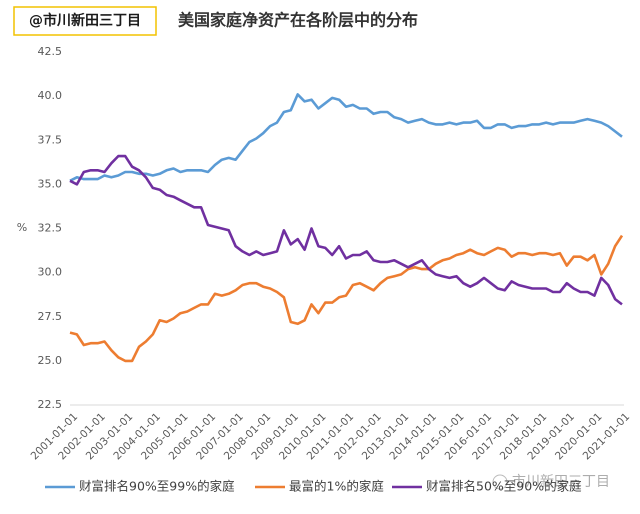 The width and height of the screenshot is (640, 514). Describe the element at coordinates (157, 486) in the screenshot. I see `legend-label: 财富排名90%至99%的家庭` at that location.